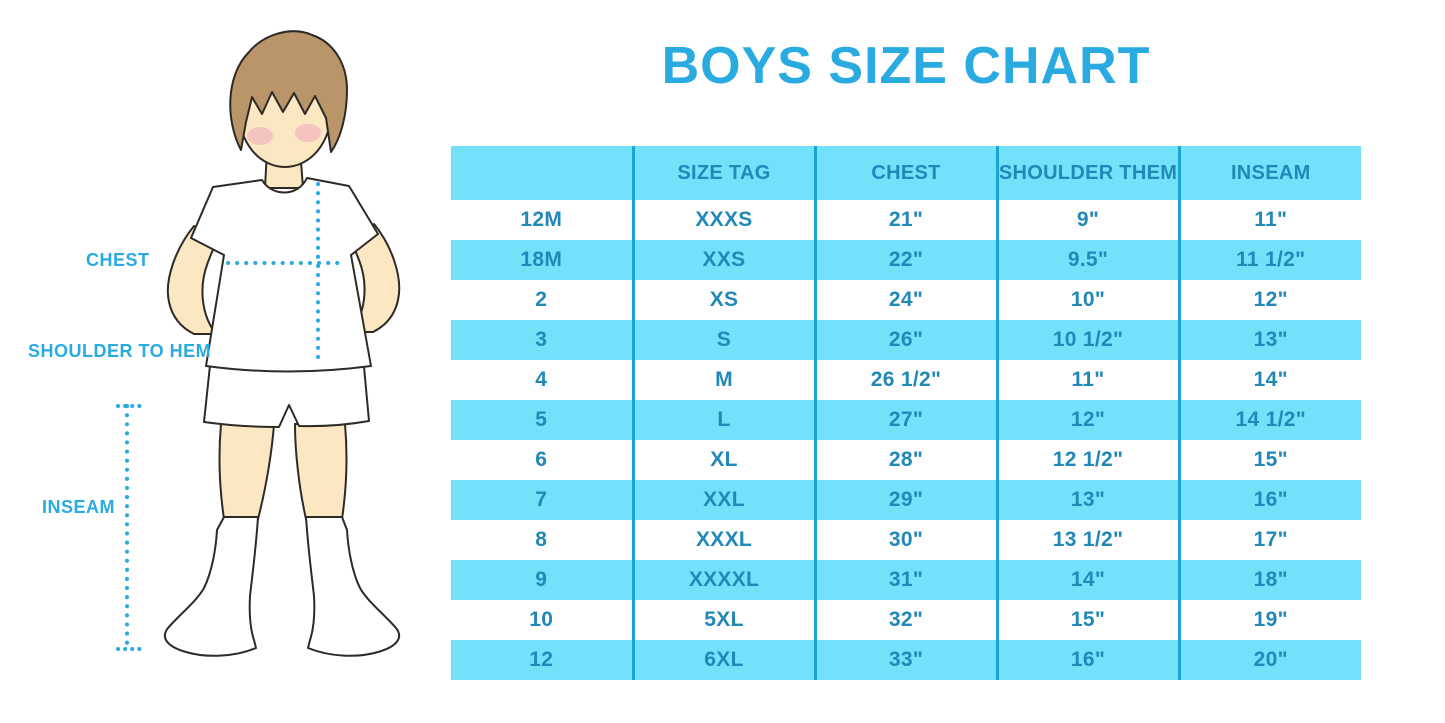 The width and height of the screenshot is (1445, 723). Describe the element at coordinates (542, 540) in the screenshot. I see `size-cell: 8` at that location.